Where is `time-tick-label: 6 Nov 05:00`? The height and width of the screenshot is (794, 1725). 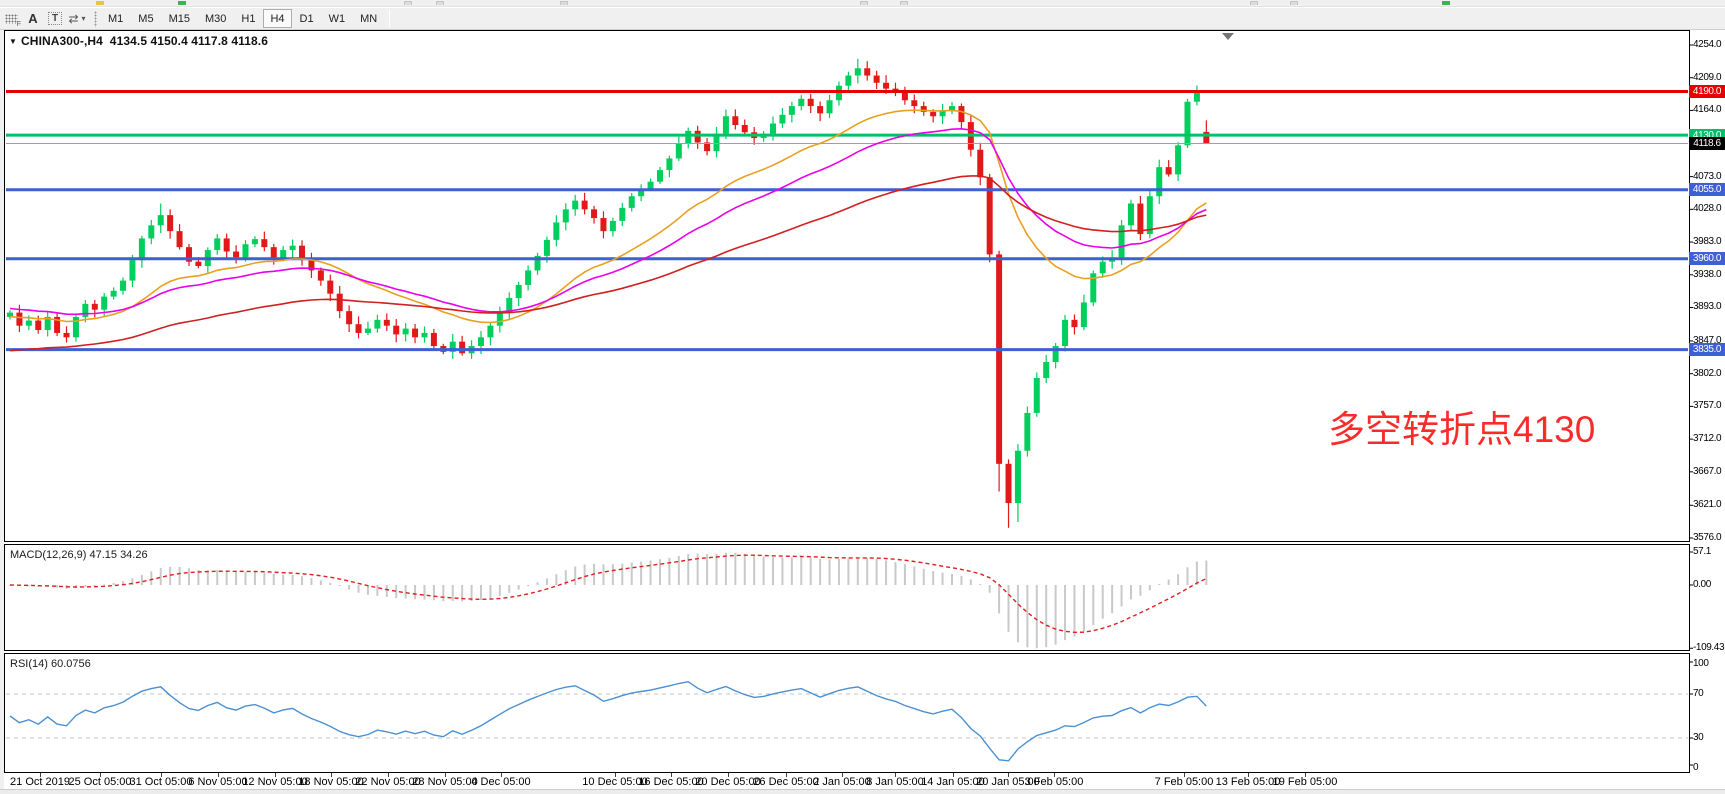
time-tick-label: 6 Nov 05:00 is located at coordinates (218, 782).